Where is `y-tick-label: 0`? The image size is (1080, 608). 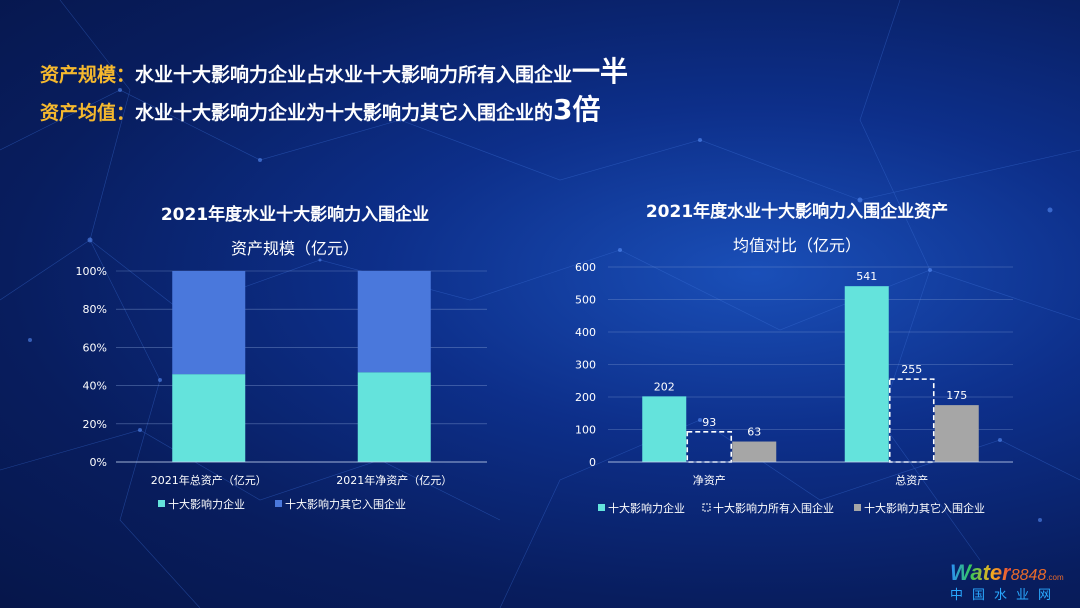
y-tick-label: 0 is located at coordinates (592, 462).